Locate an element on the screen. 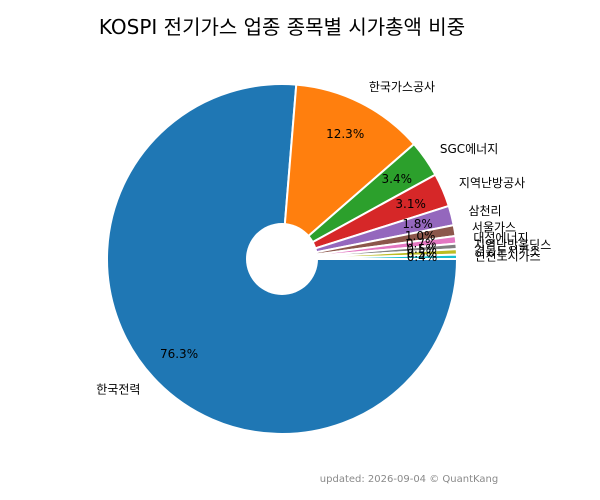 This screenshot has height=500, width=600. chart-title: KOSPI 전기가스 업종 종목별 시가총액 비중 is located at coordinates (282, 27).